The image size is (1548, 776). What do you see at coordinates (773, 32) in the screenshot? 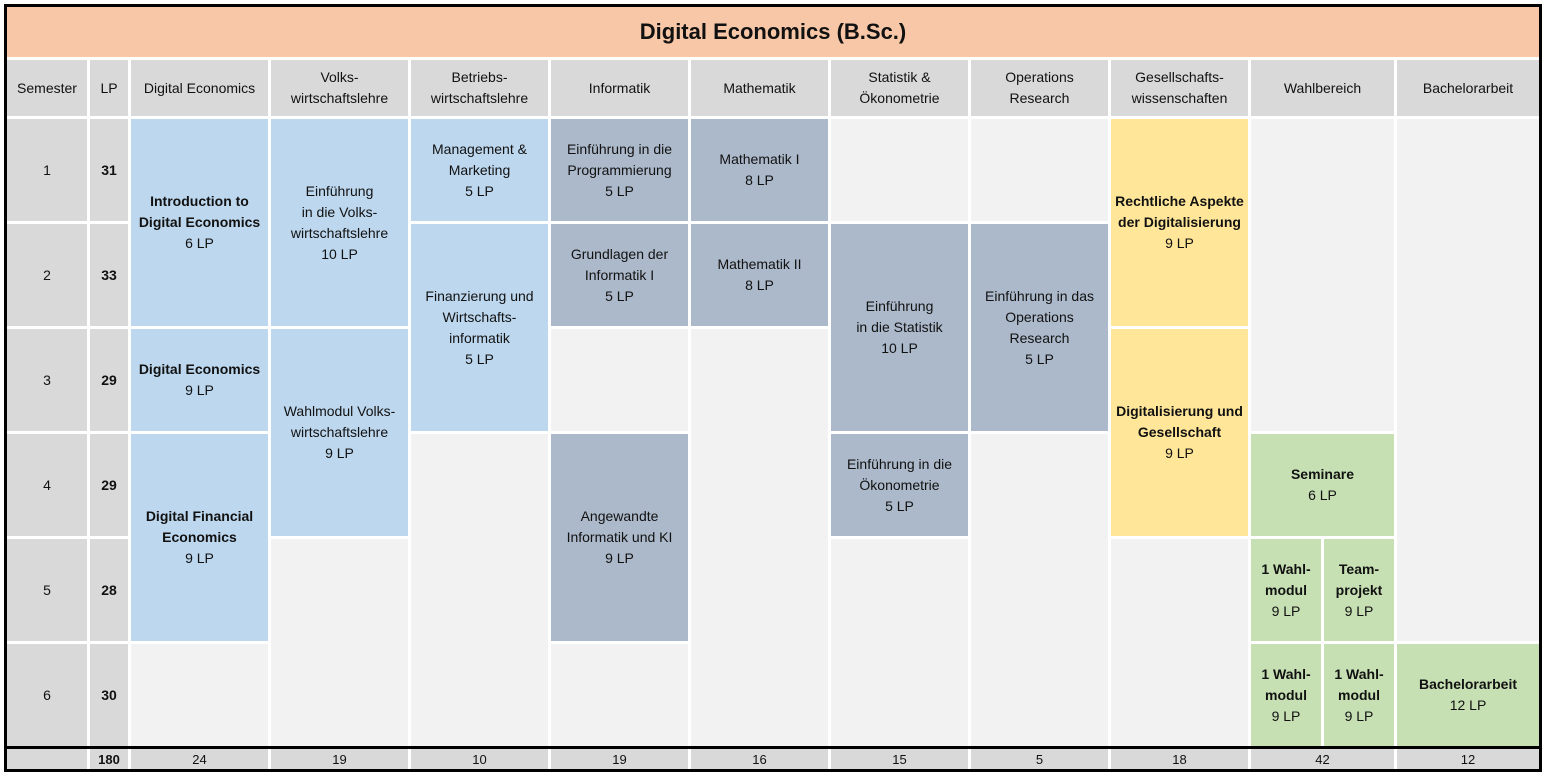
I see `page-title: Digital Economics (B.Sc.)` at bounding box center [773, 32].